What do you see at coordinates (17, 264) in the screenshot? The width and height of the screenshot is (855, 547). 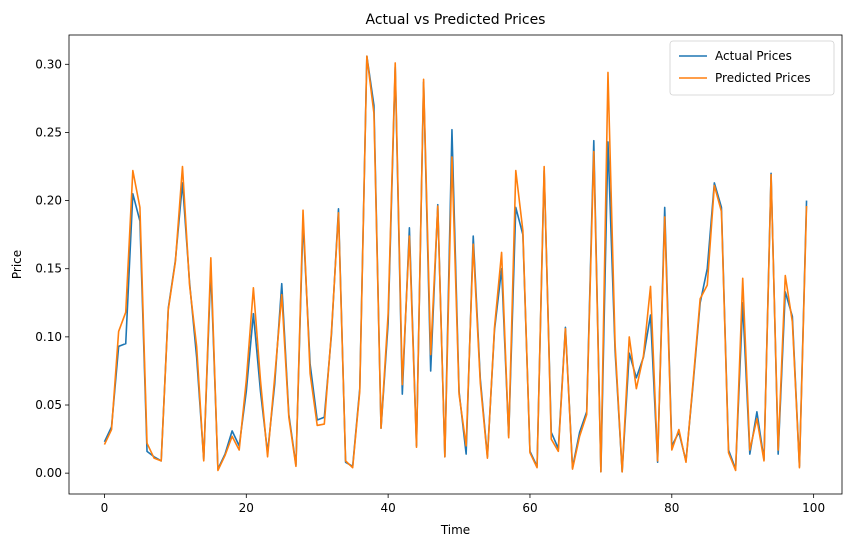 I see `y-axis-title: Price` at bounding box center [17, 264].